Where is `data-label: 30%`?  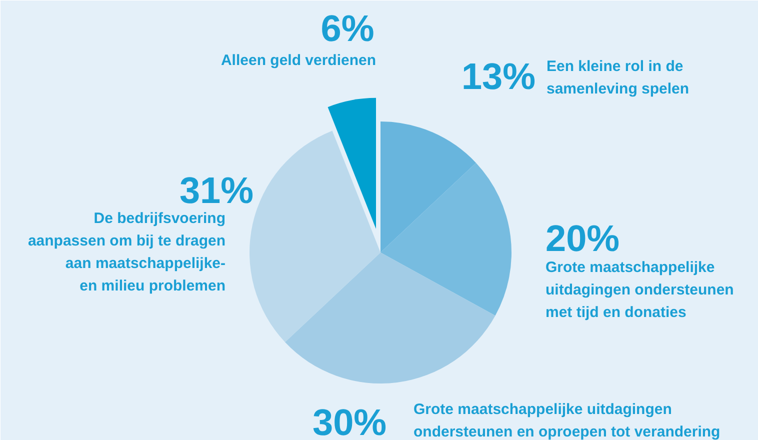
data-label: 30% is located at coordinates (349, 421).